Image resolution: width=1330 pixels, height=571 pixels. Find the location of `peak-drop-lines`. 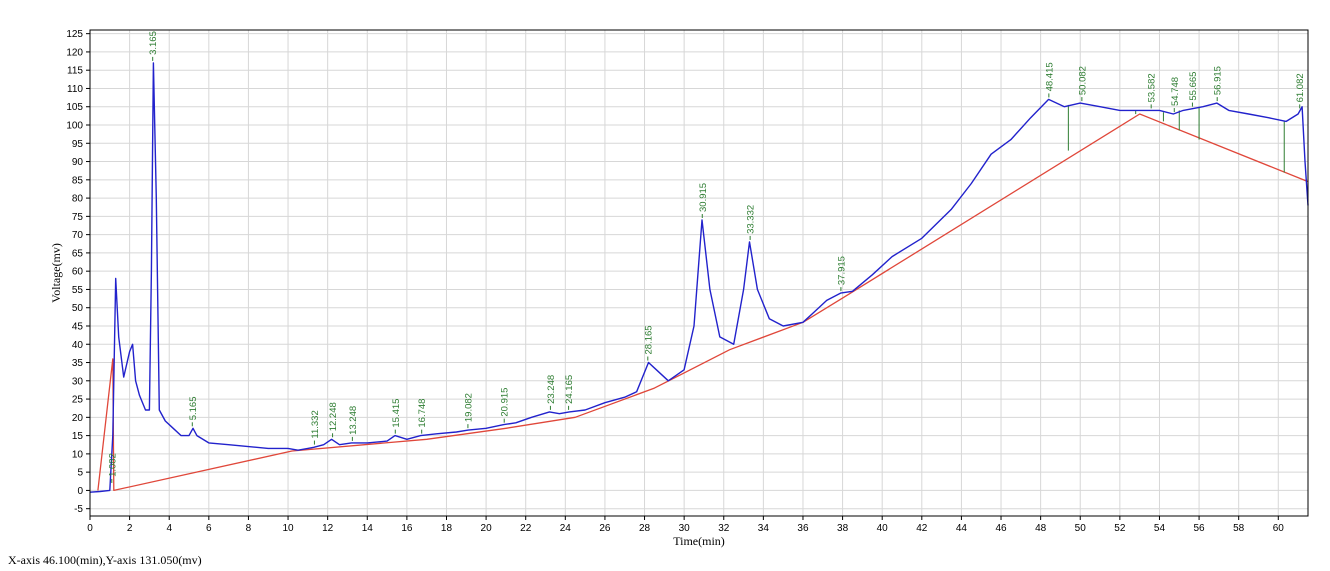

peak-drop-lines is located at coordinates (1176, 138).